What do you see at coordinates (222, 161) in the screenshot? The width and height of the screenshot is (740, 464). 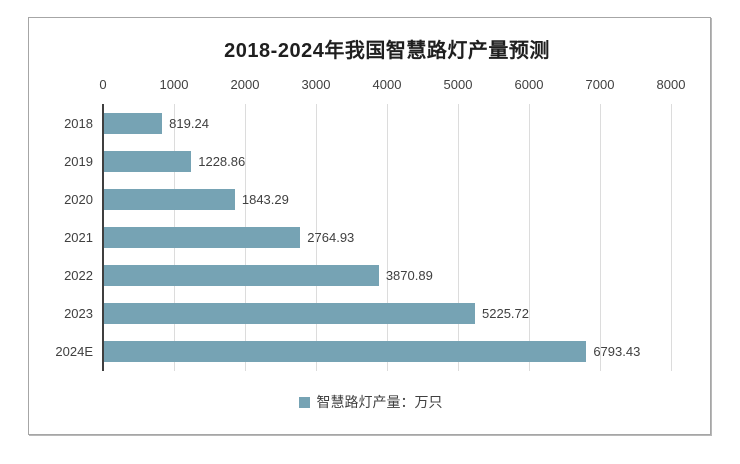 I see `value-label: 1228.86` at bounding box center [222, 161].